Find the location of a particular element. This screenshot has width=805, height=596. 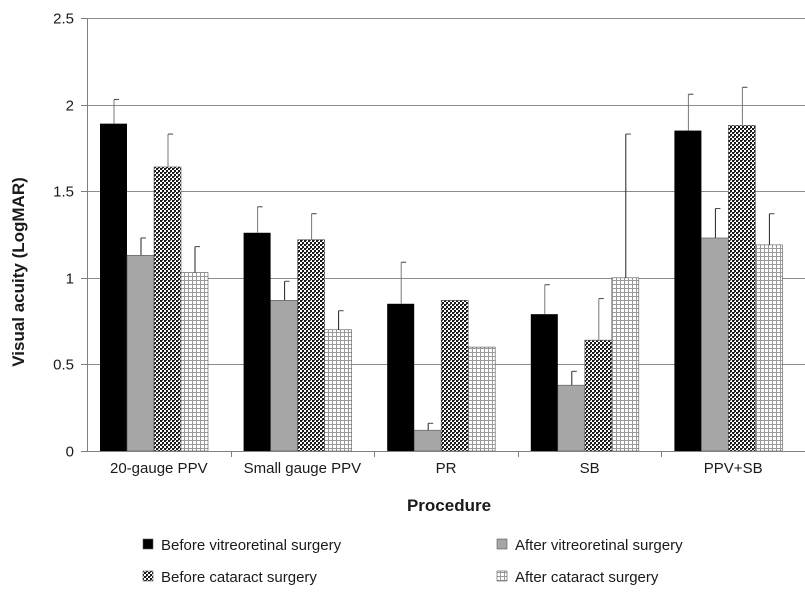

legend-label: Before vitreoretinal surgery is located at coordinates (251, 545).